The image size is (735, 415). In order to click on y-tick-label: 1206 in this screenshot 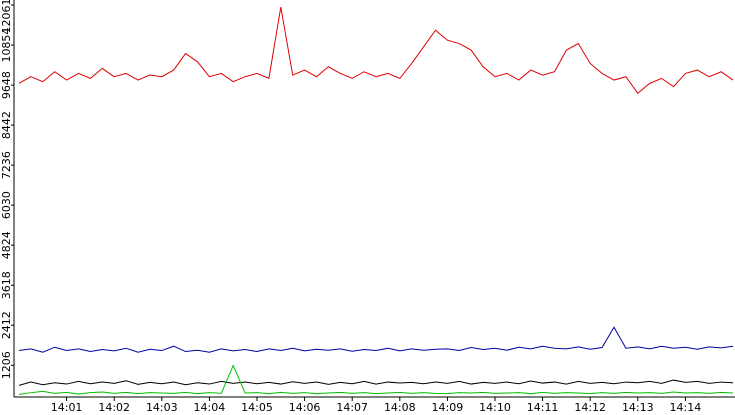, I will do `click(6, 365)`.